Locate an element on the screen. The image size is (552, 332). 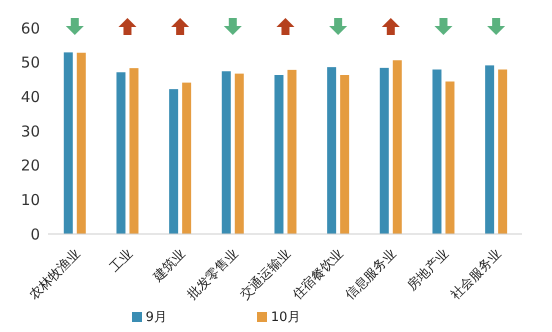
y-tick-label: 30 is located at coordinates (30, 131).